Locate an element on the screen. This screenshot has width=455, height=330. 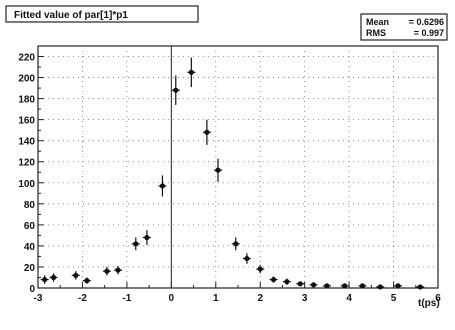
y-tick-label: 220 is located at coordinates (26, 58).